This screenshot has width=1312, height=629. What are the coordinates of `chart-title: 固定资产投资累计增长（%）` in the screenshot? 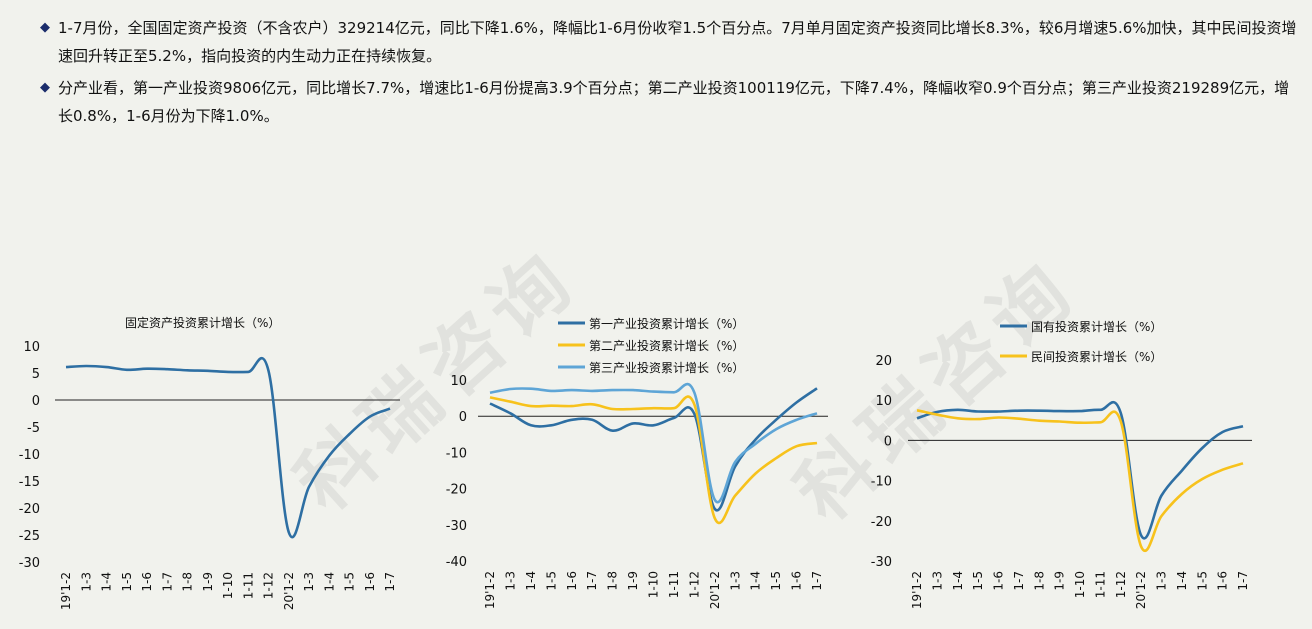 It's located at (202, 322).